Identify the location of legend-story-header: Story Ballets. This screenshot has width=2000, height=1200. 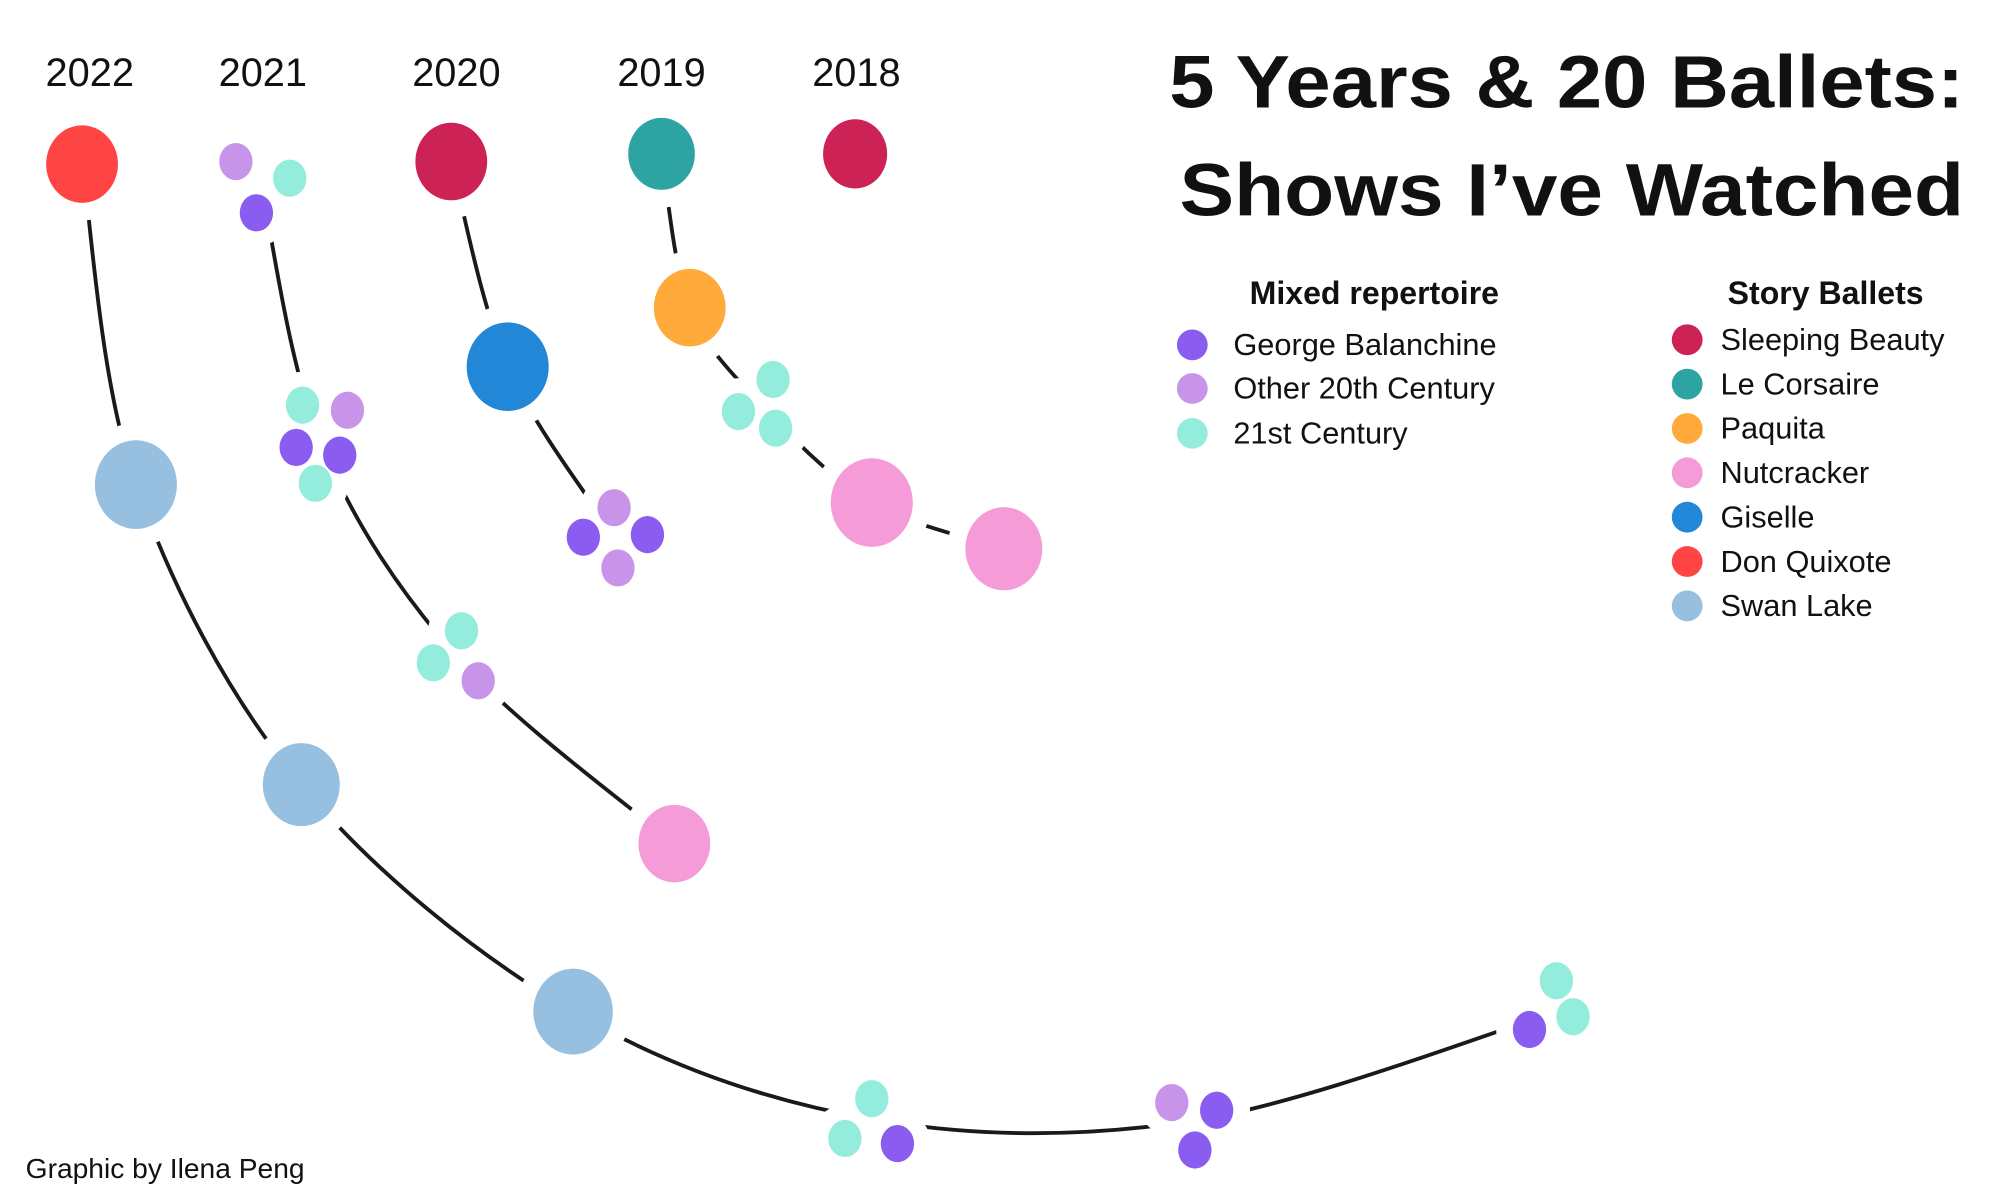
(1826, 293).